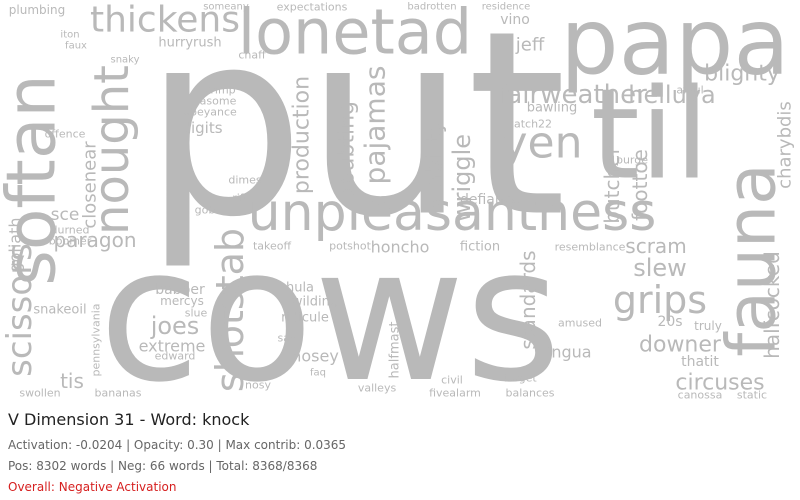 This screenshot has height=500, width=800. Describe the element at coordinates (462, 178) in the screenshot. I see `cloud-word: wriggle` at that location.